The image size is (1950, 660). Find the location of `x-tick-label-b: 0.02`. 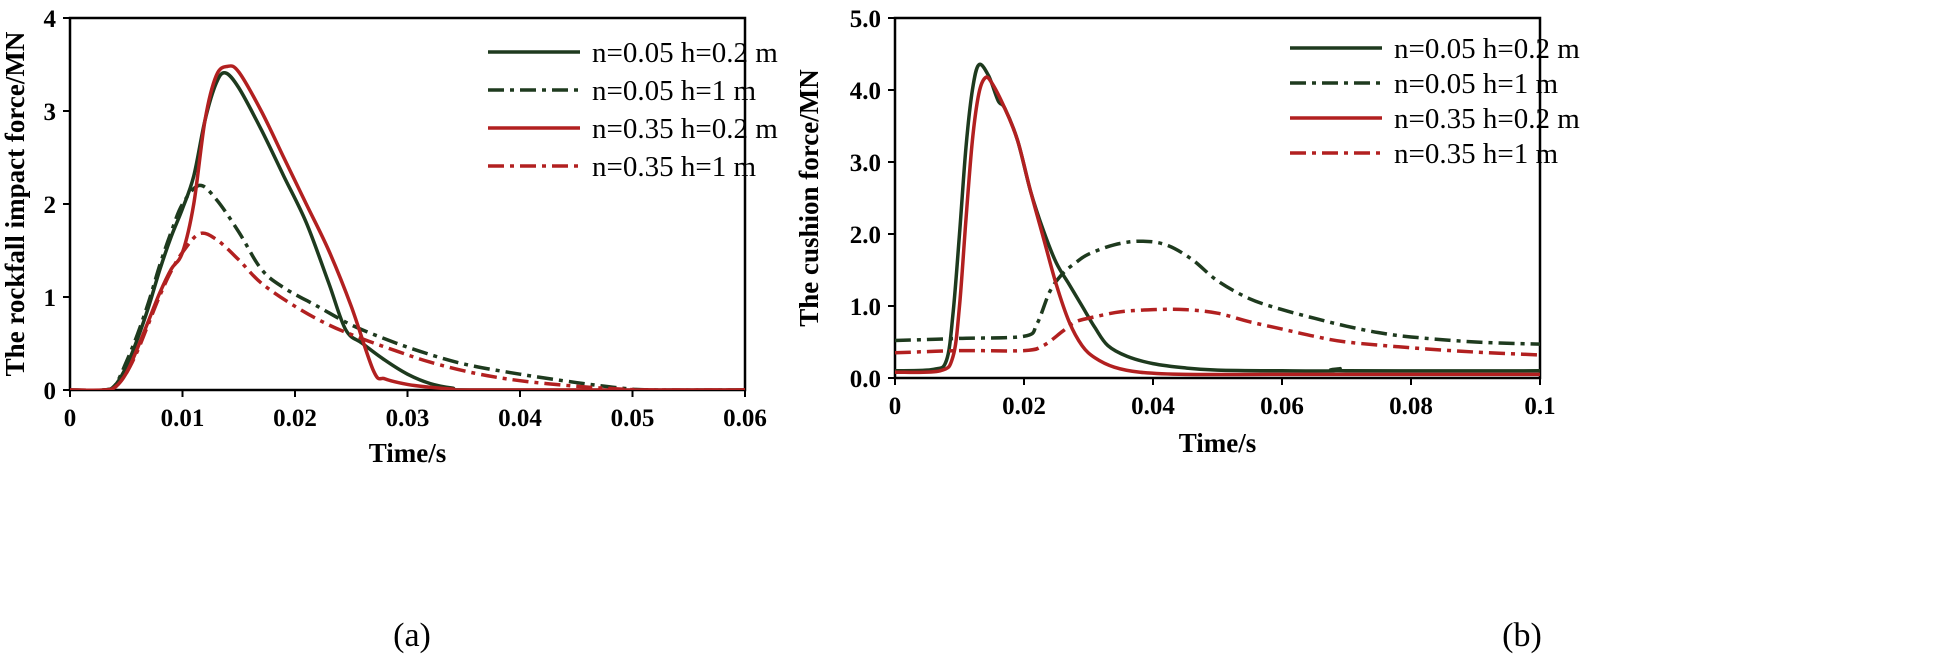

x-tick-label-b: 0.02 is located at coordinates (1024, 406).